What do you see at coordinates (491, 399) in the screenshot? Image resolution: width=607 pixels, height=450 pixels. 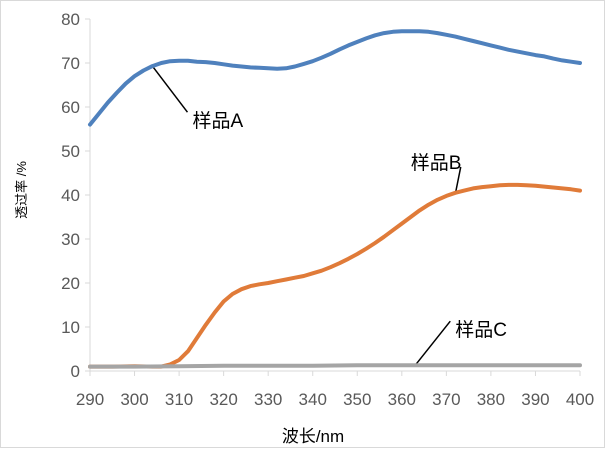 I see `x-tick-label: 380` at bounding box center [491, 399].